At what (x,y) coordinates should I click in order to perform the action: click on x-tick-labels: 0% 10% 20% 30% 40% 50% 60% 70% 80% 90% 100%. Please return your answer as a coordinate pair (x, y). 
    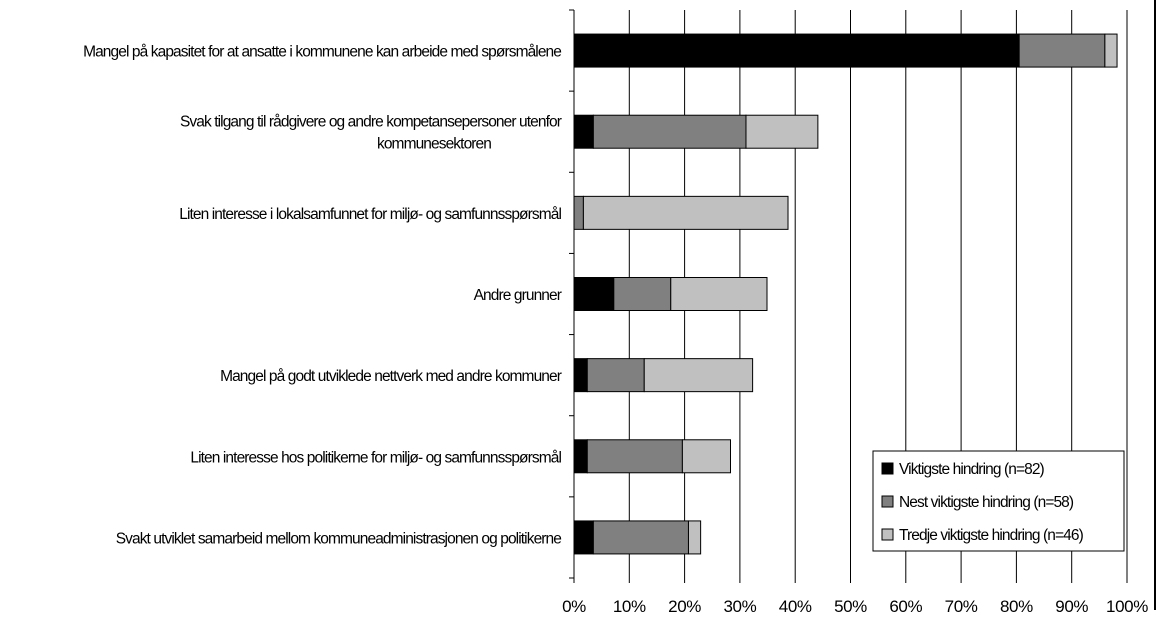
    Looking at the image, I should click on (855, 606).